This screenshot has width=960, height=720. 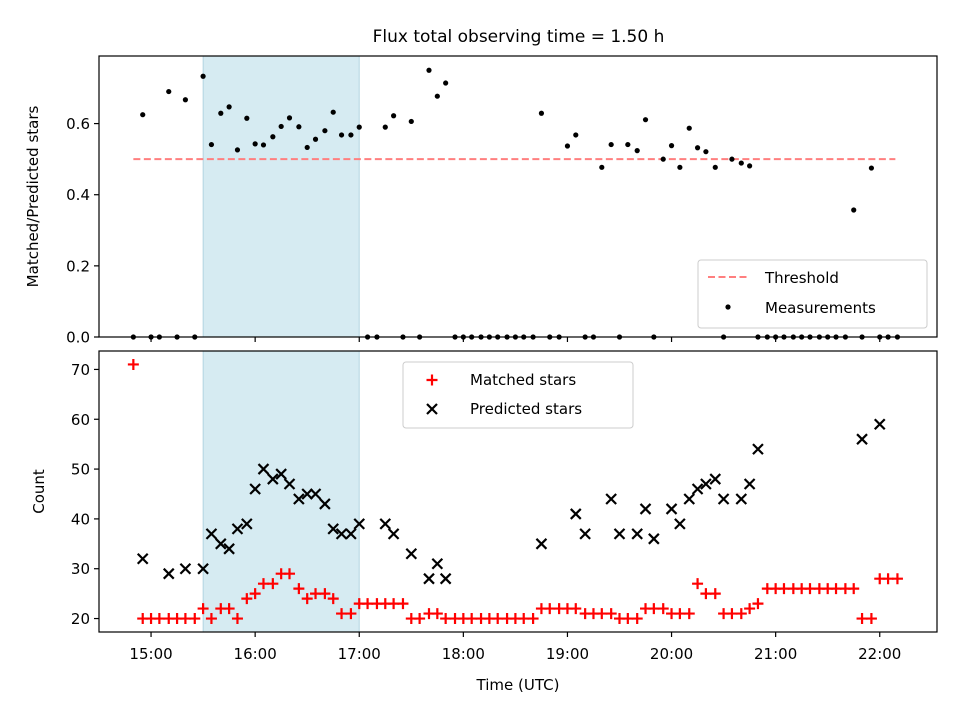 I want to click on x-tick-label: 19:00, so click(x=567, y=654).